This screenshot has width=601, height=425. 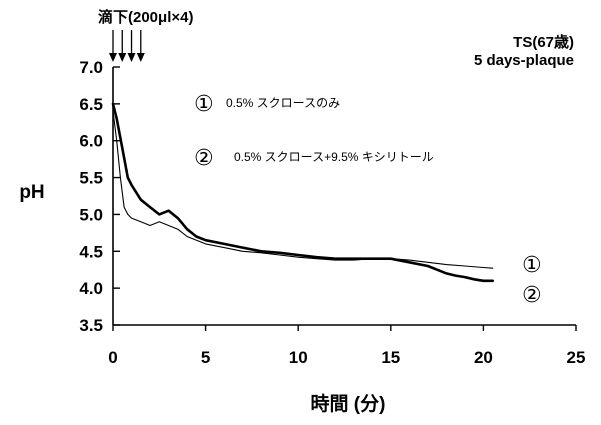 I want to click on x-tick-label: 15, so click(x=390, y=357).